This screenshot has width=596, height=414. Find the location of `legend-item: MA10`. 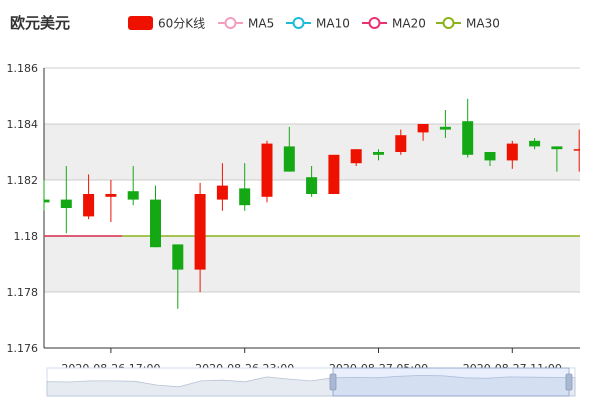

legend-item: MA10 is located at coordinates (318, 24).